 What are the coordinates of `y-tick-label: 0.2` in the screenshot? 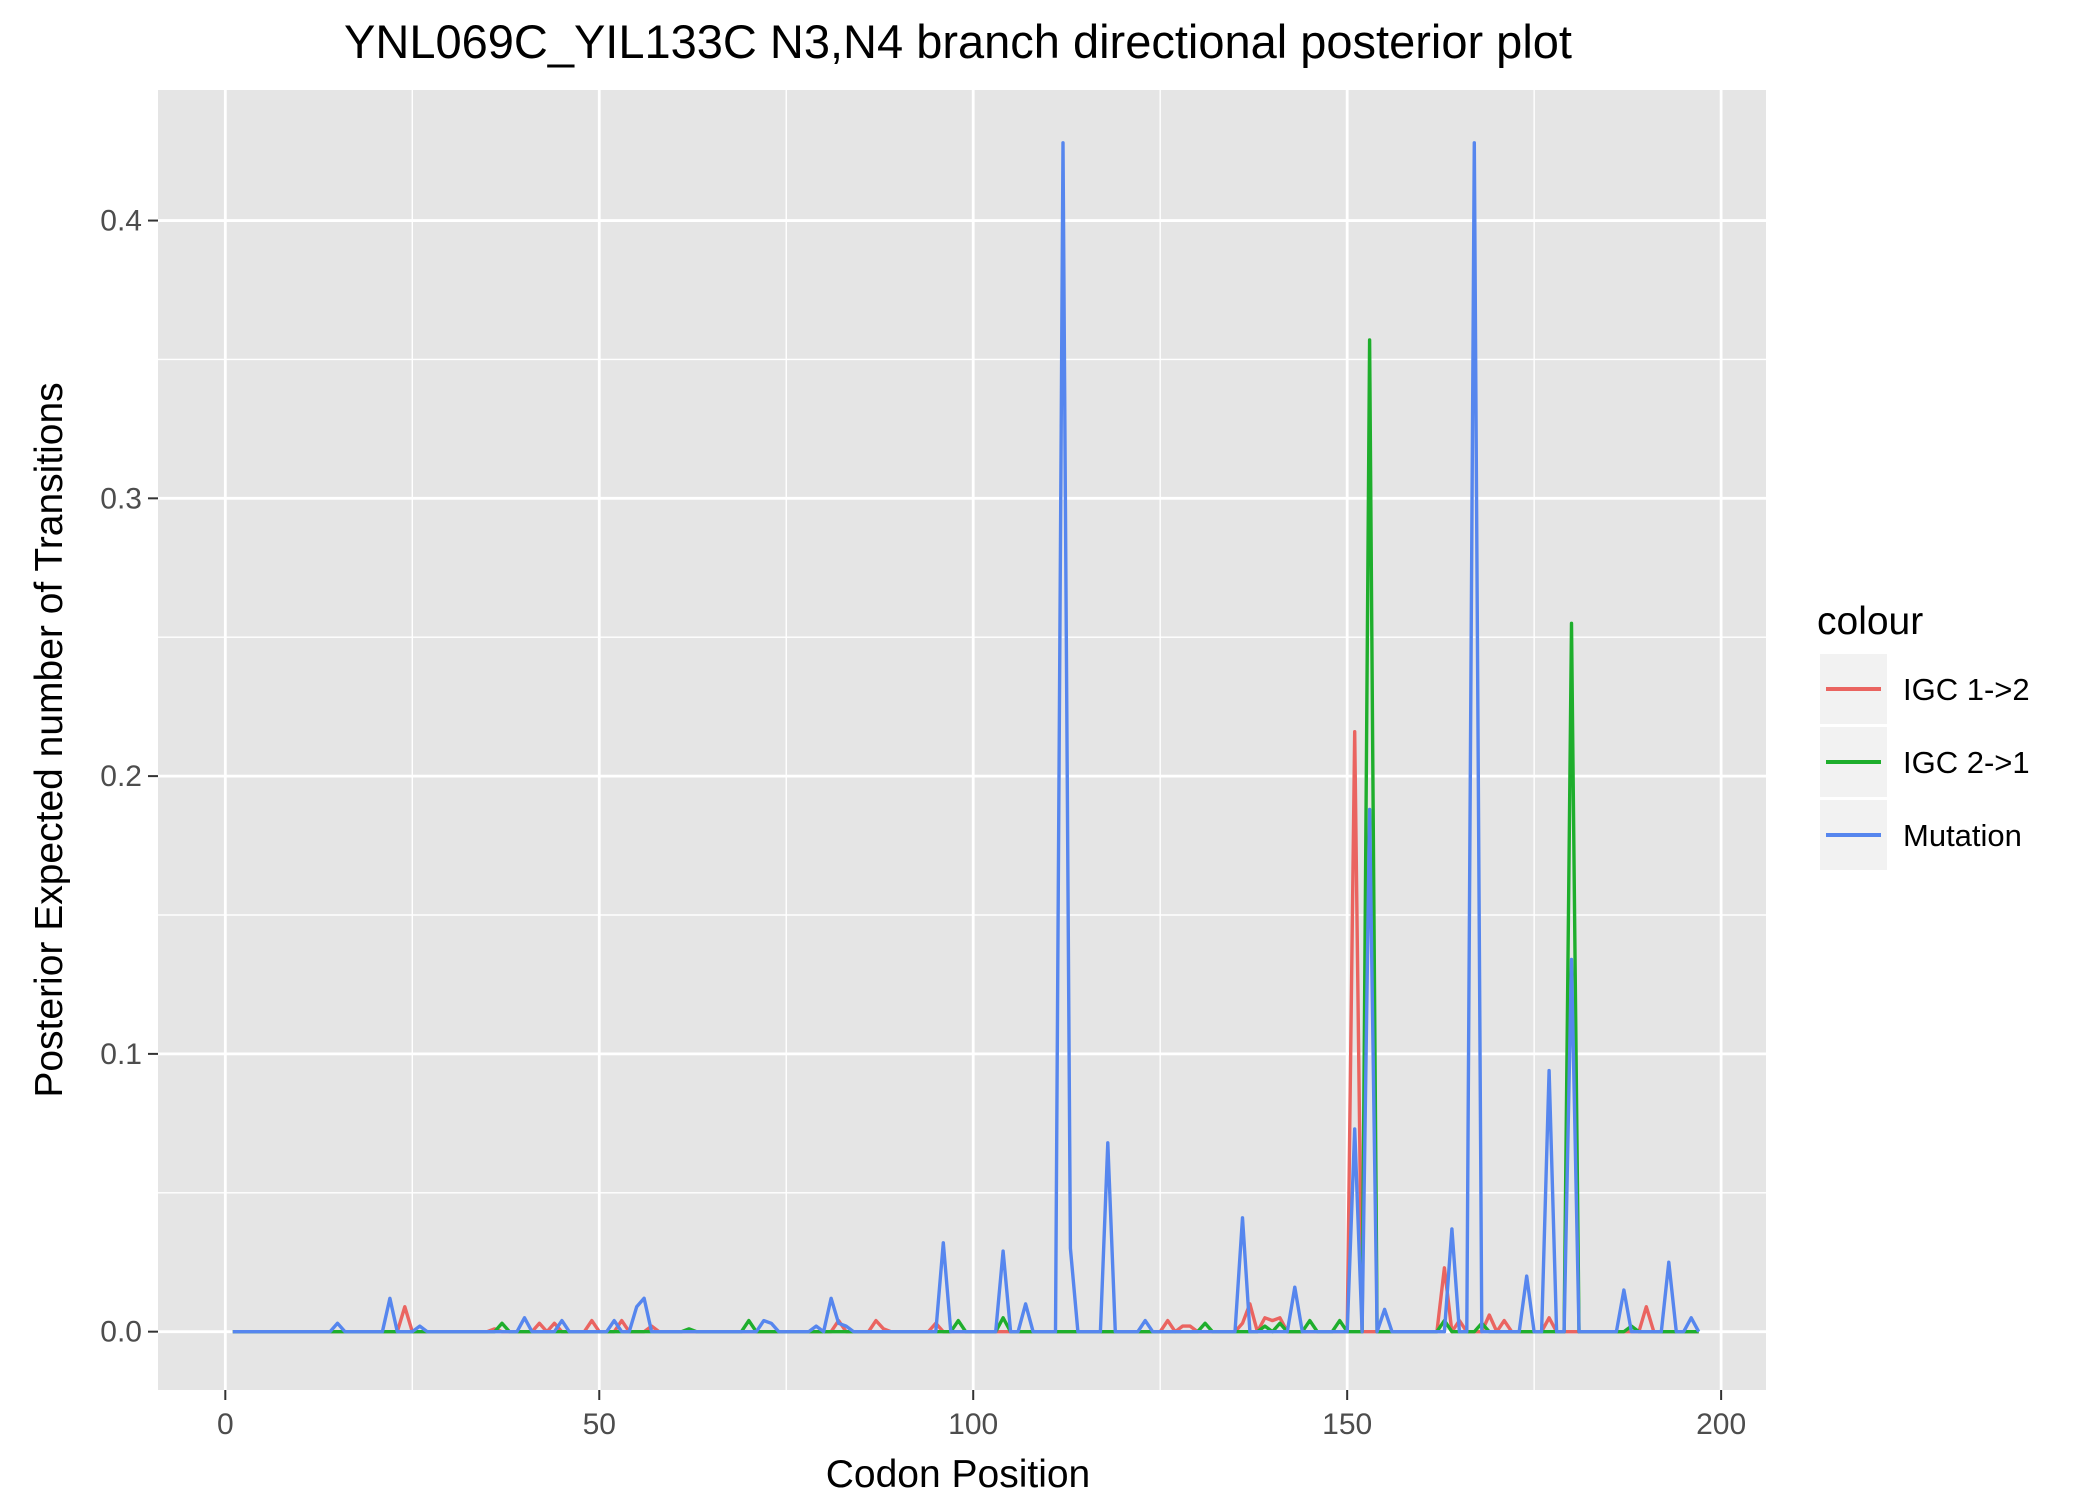 It's located at (121, 776).